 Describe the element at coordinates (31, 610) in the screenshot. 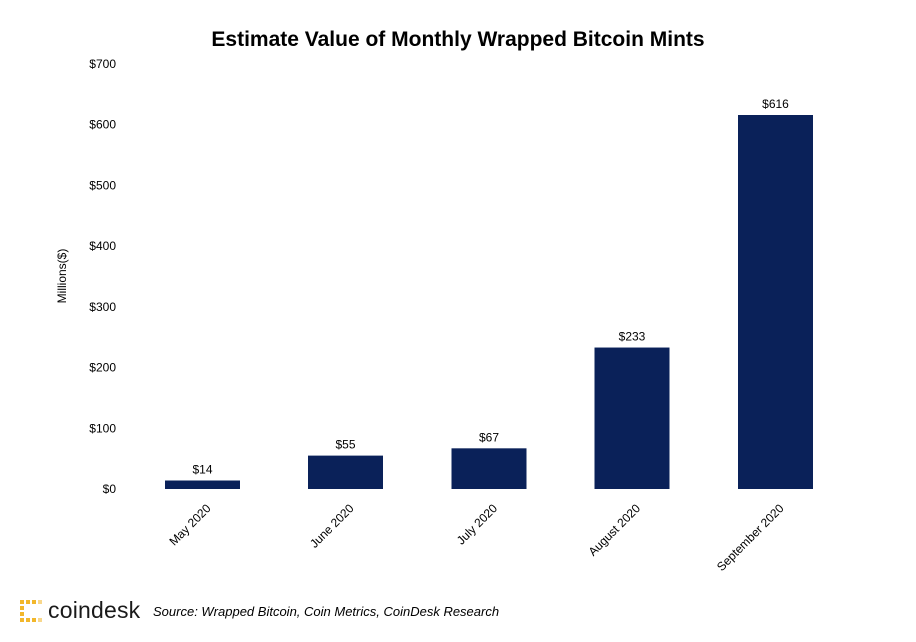

I see `coindesk-logo-icon` at that location.